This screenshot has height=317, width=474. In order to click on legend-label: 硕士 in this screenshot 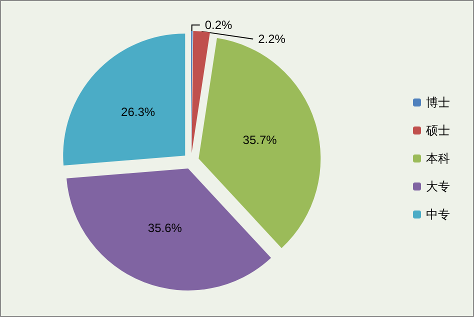, I will do `click(437, 131)`.